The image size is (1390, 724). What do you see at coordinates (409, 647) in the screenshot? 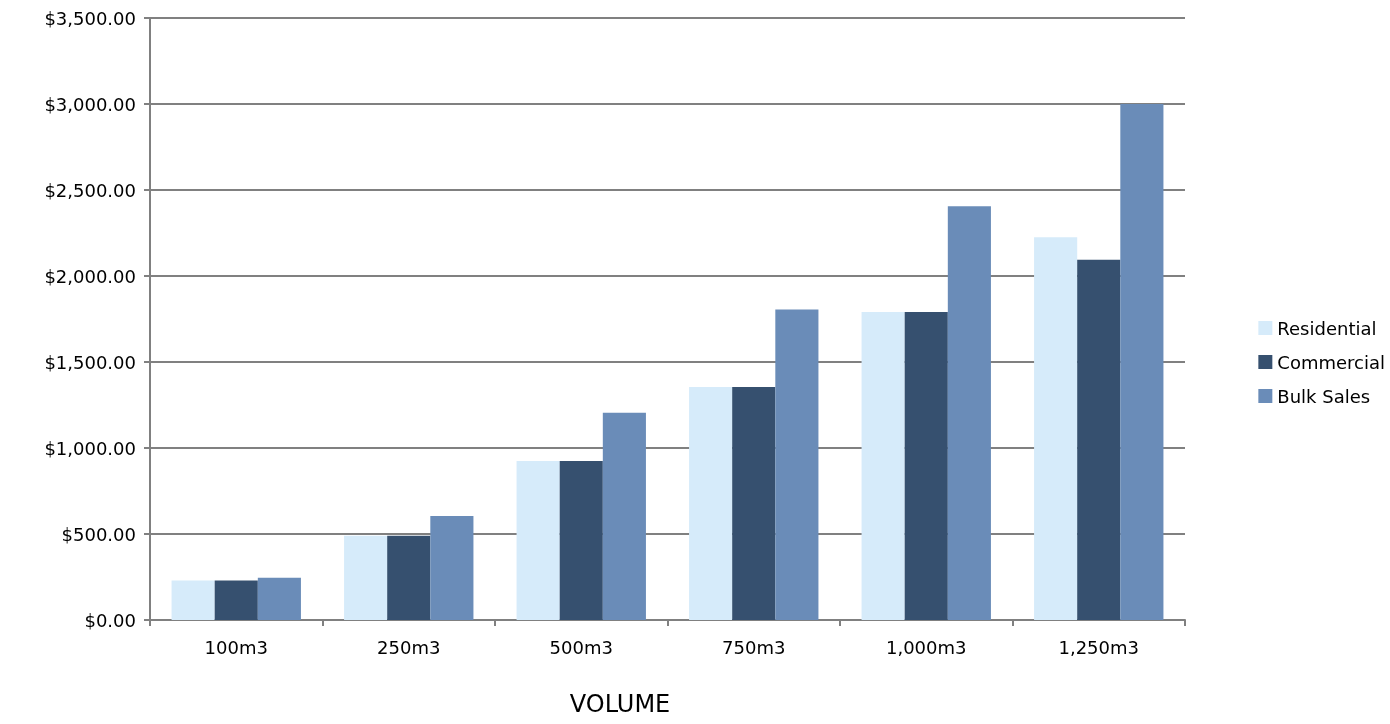
I see `x-tick-label: 250m3` at bounding box center [409, 647].